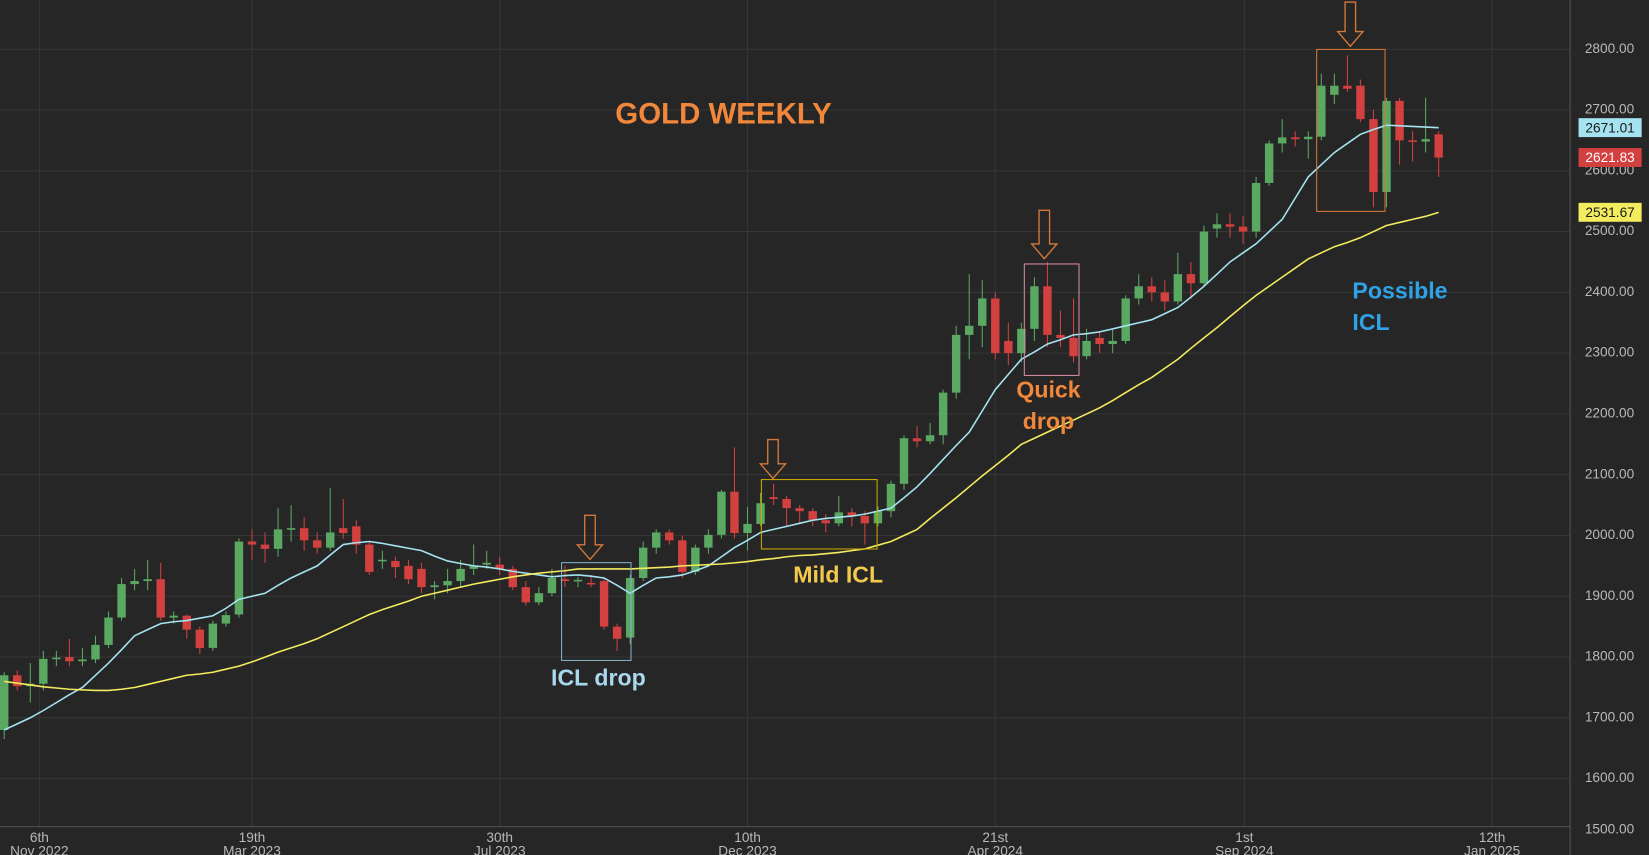  I want to click on annotation: Mild ICL, so click(838, 574).